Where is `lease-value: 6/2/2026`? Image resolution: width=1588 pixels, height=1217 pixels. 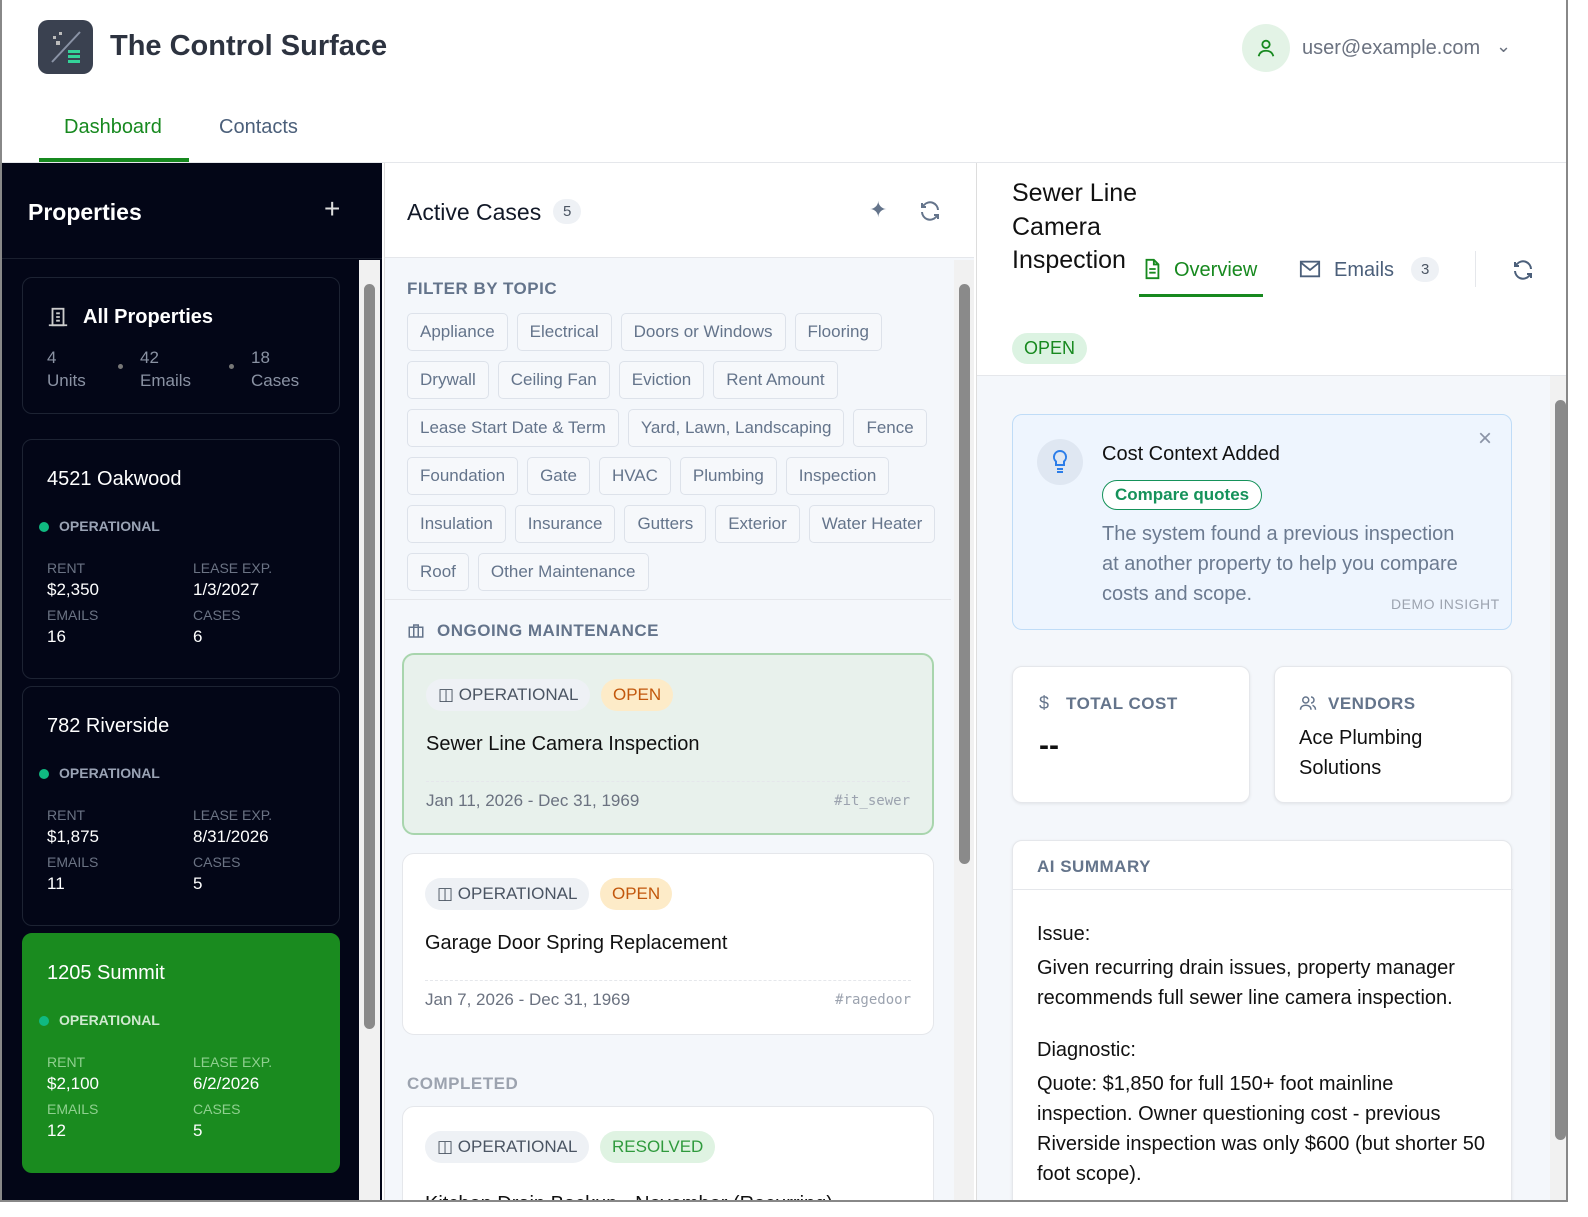
lease-value: 6/2/2026 is located at coordinates (226, 1083).